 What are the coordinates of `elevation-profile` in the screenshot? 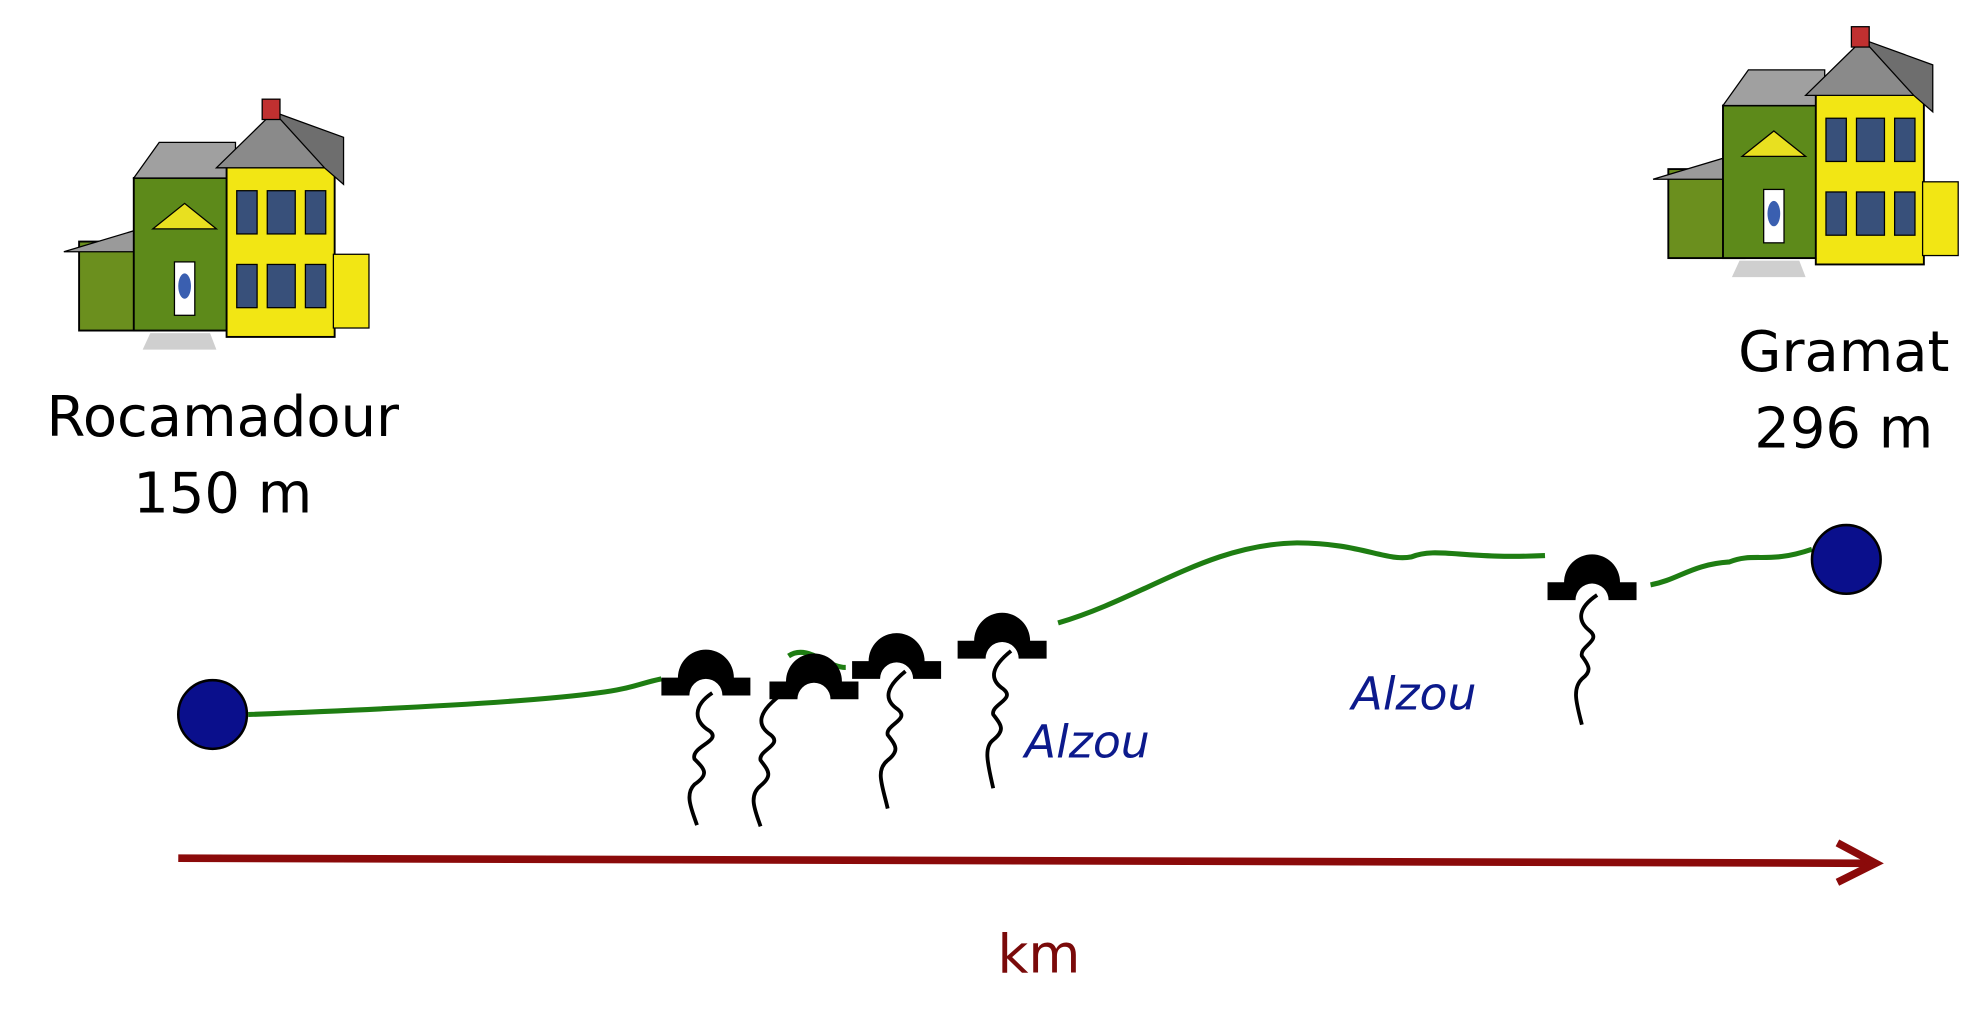 It's located at (1030, 629).